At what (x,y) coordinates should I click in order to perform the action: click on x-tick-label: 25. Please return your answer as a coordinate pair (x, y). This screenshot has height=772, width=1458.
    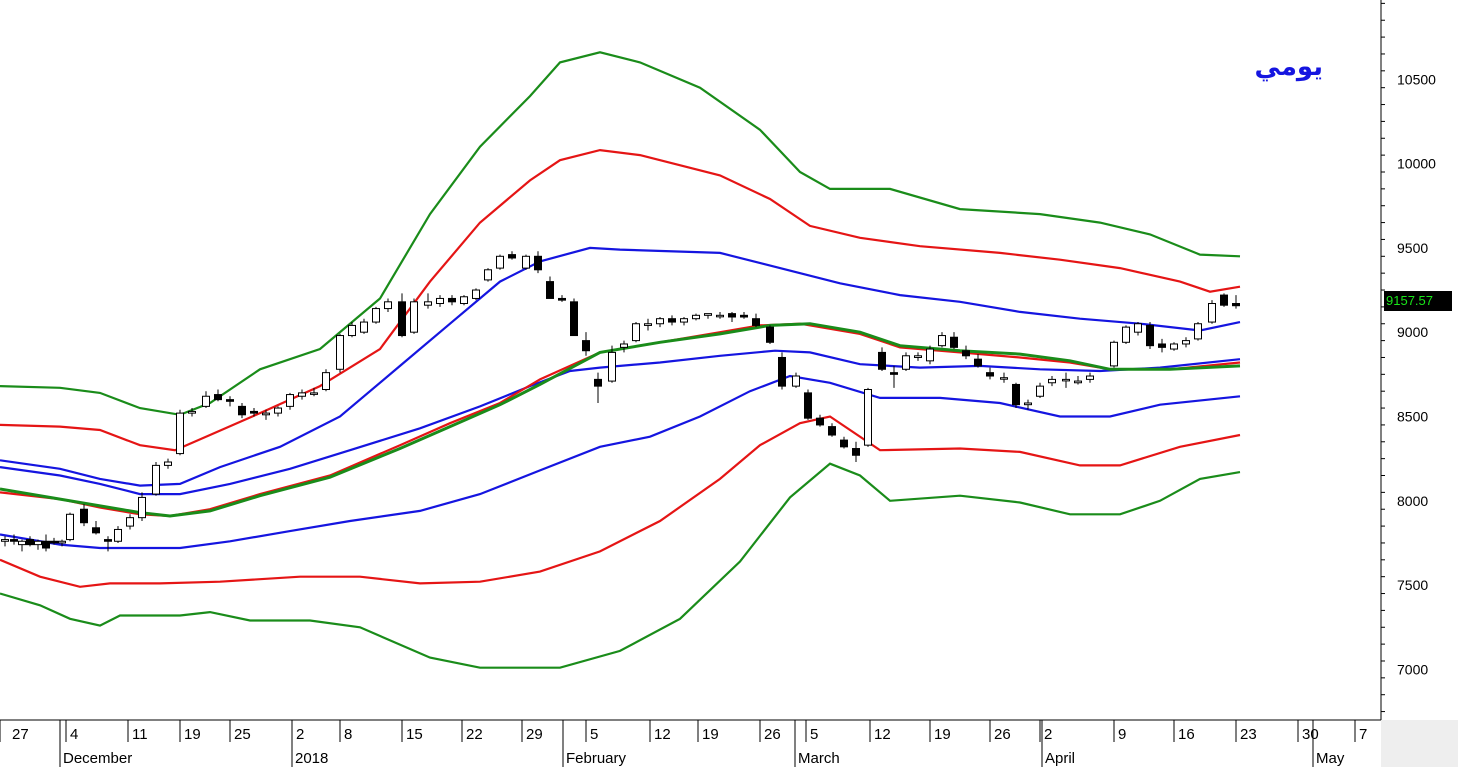
    Looking at the image, I should click on (242, 734).